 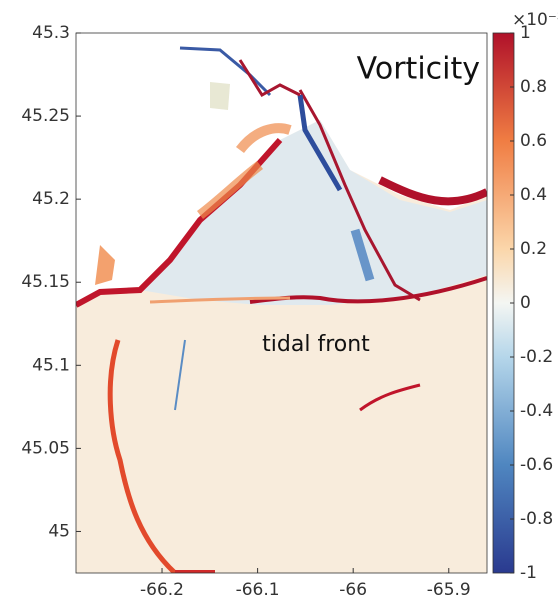 What do you see at coordinates (162, 590) in the screenshot?
I see `x-tick-label: -66.2` at bounding box center [162, 590].